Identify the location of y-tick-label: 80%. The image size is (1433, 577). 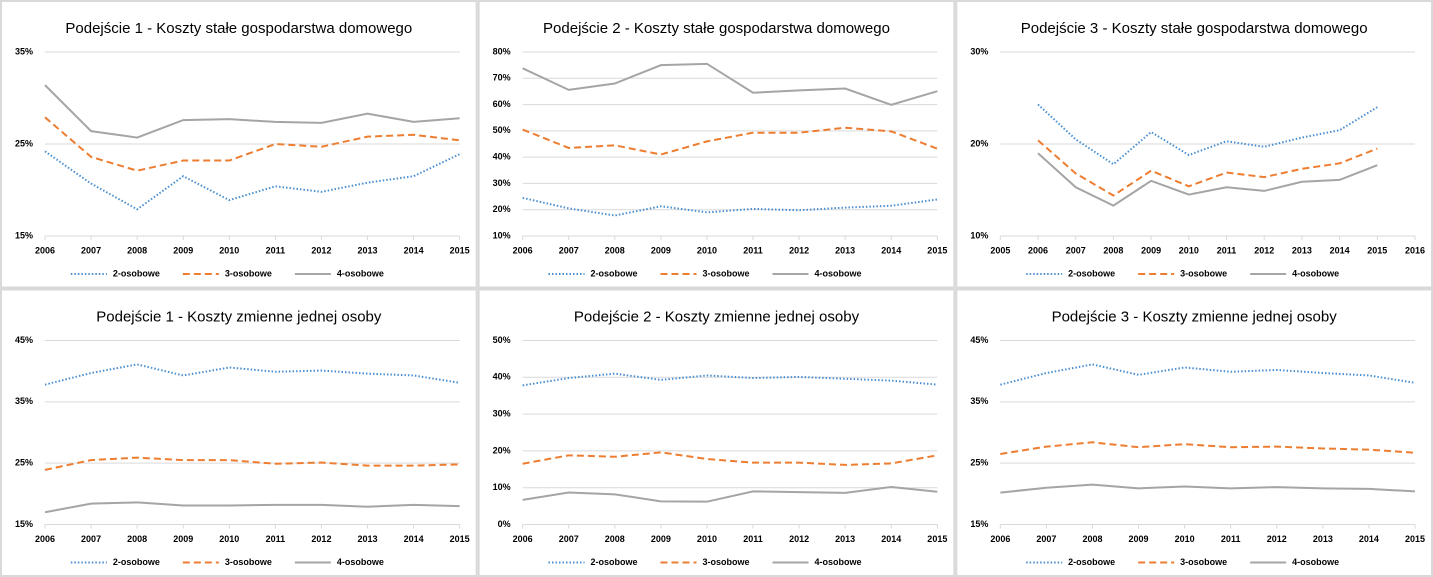
(502, 51).